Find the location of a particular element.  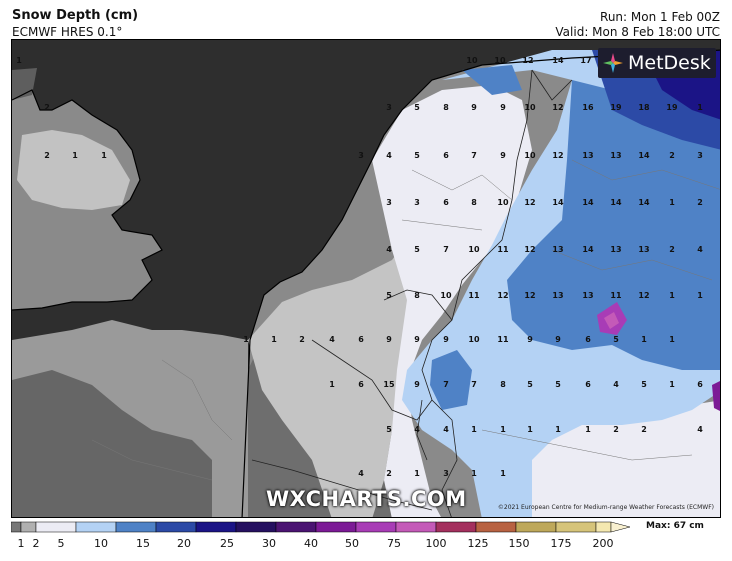

legend-tick-label: 75 is located at coordinates (394, 543).